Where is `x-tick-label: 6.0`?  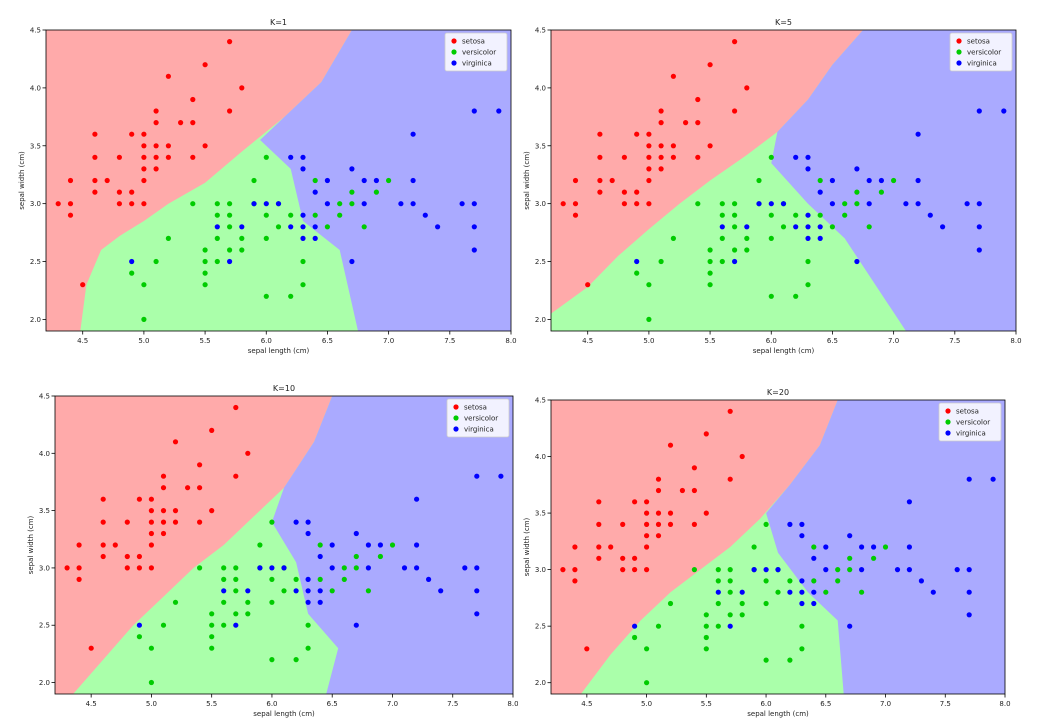 x-tick-label: 6.0 is located at coordinates (271, 704).